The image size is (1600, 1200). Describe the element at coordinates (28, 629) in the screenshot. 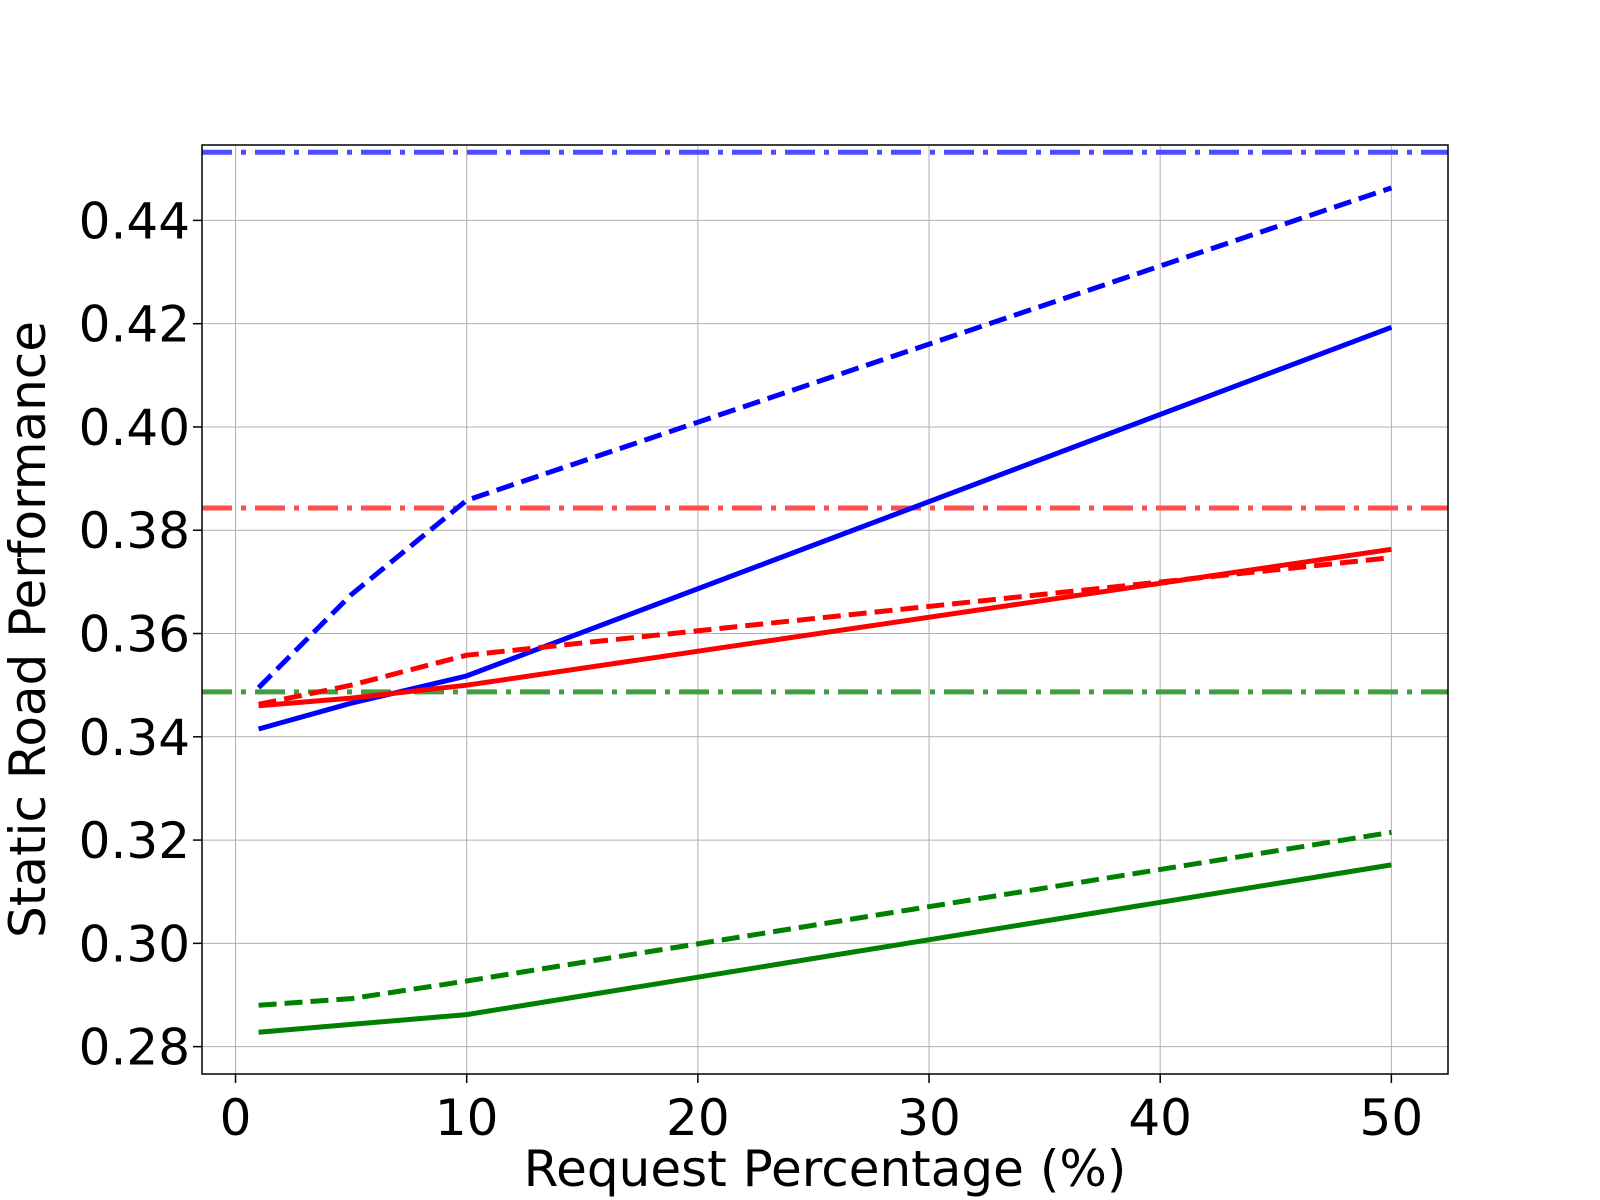

I see `y-axis-label: Static Road Performance` at that location.